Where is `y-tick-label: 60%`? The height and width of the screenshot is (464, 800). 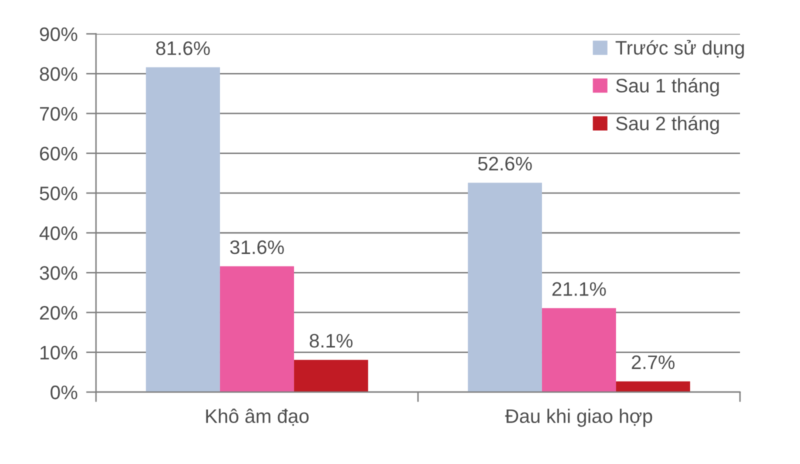 y-tick-label: 60% is located at coordinates (59, 153).